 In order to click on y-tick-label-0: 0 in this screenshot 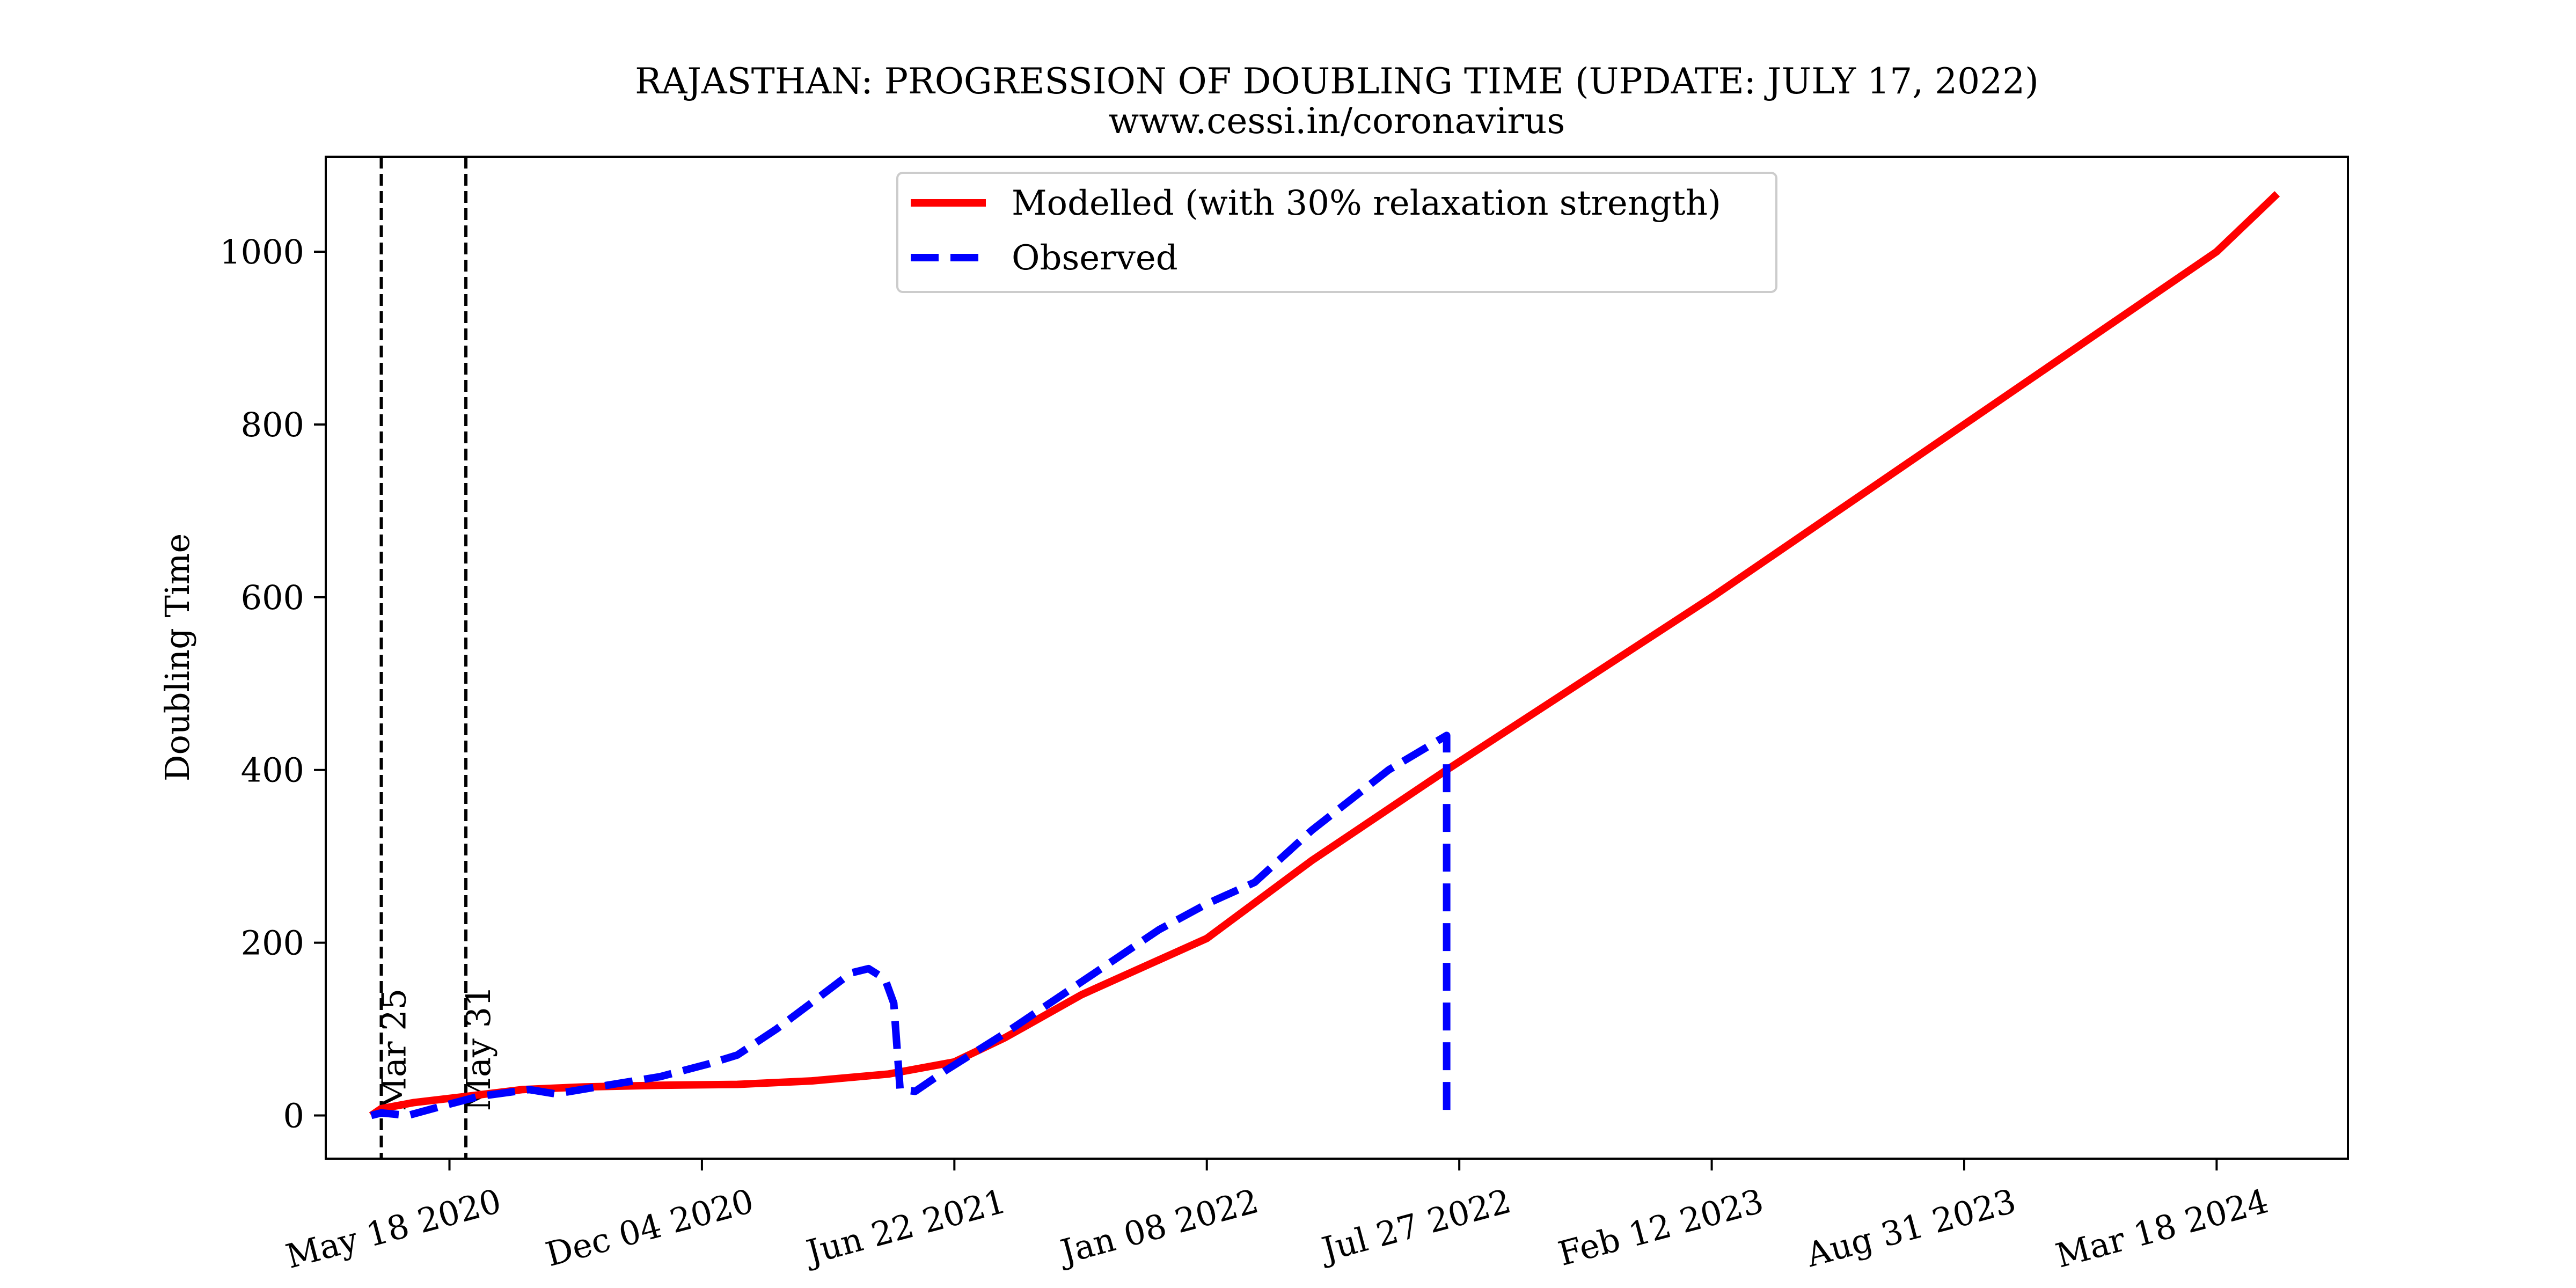, I will do `click(293, 1116)`.